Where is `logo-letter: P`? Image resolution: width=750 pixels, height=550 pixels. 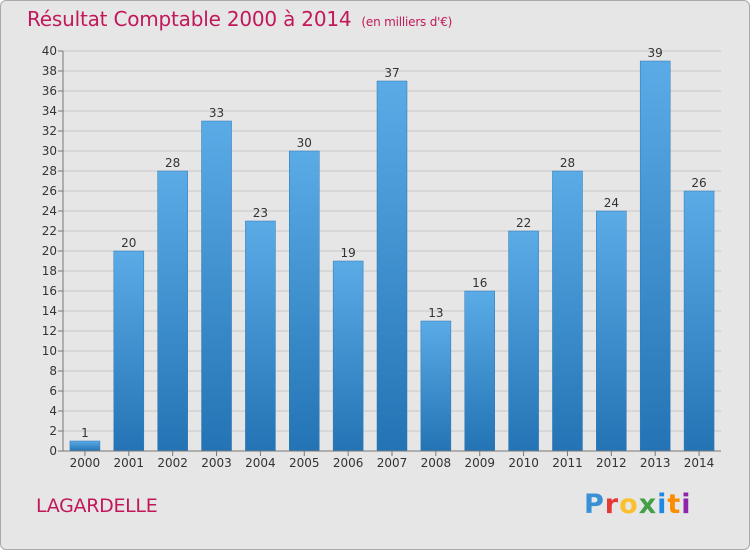 logo-letter: P is located at coordinates (594, 504).